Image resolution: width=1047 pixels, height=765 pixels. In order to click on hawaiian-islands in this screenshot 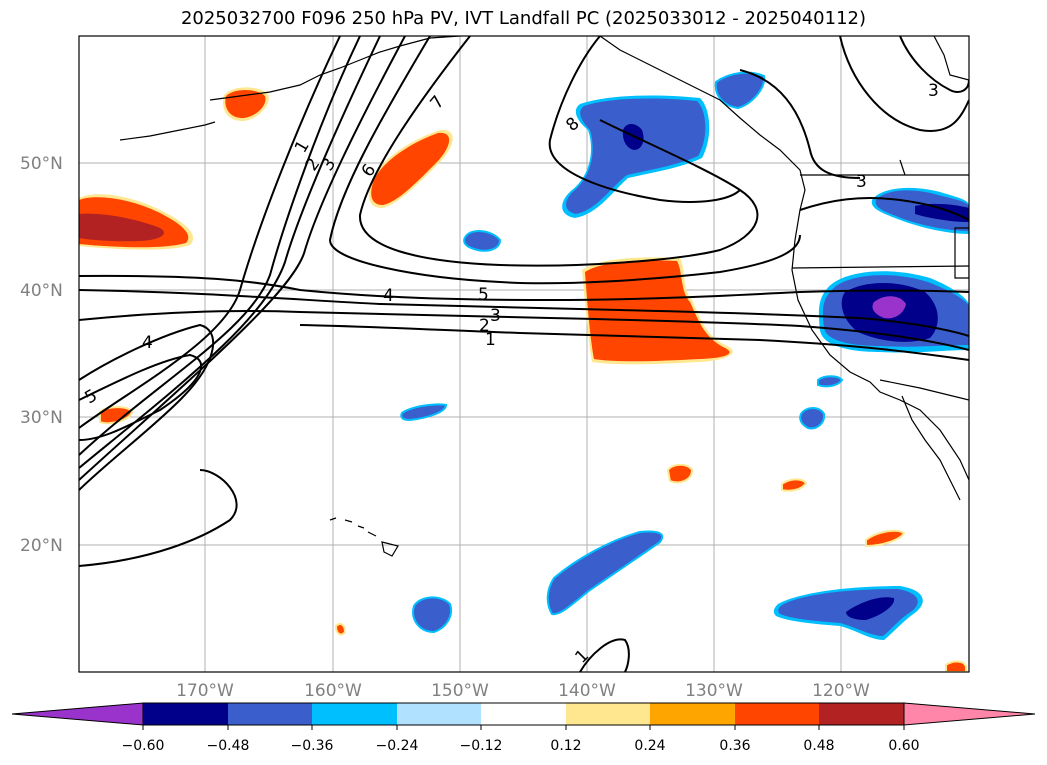, I will do `click(364, 537)`.